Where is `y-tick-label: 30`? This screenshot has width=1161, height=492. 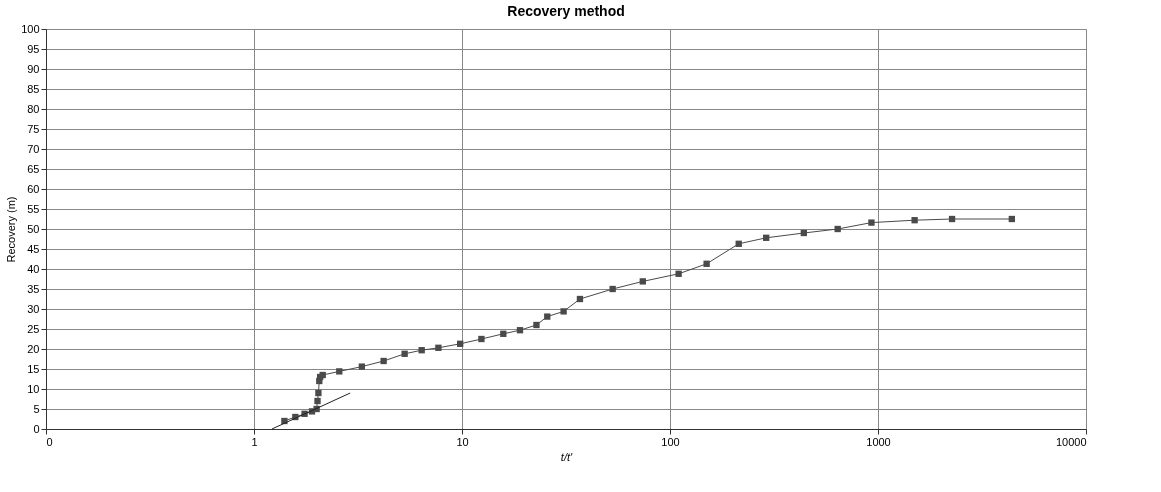 y-tick-label: 30 is located at coordinates (33, 308).